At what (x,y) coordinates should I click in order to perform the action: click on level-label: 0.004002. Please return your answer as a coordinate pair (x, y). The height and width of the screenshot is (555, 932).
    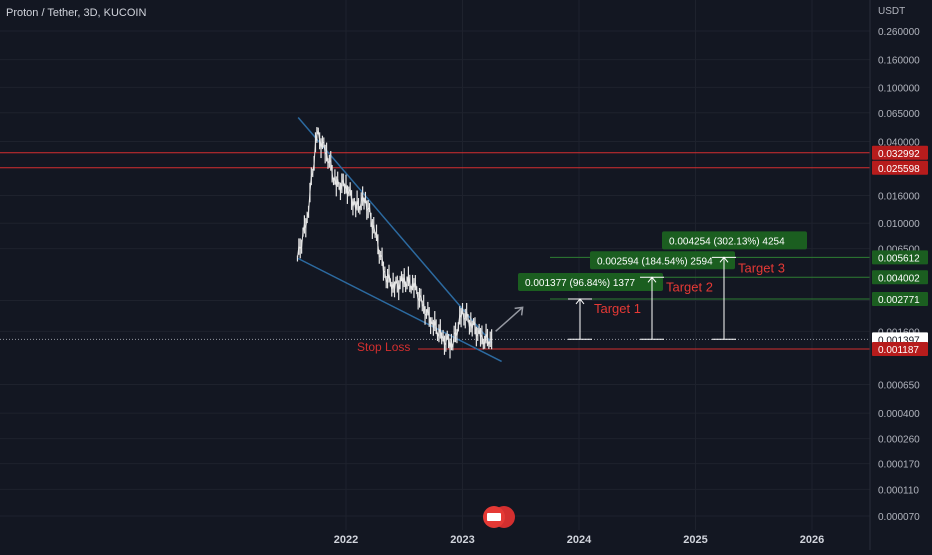
    Looking at the image, I should click on (899, 278).